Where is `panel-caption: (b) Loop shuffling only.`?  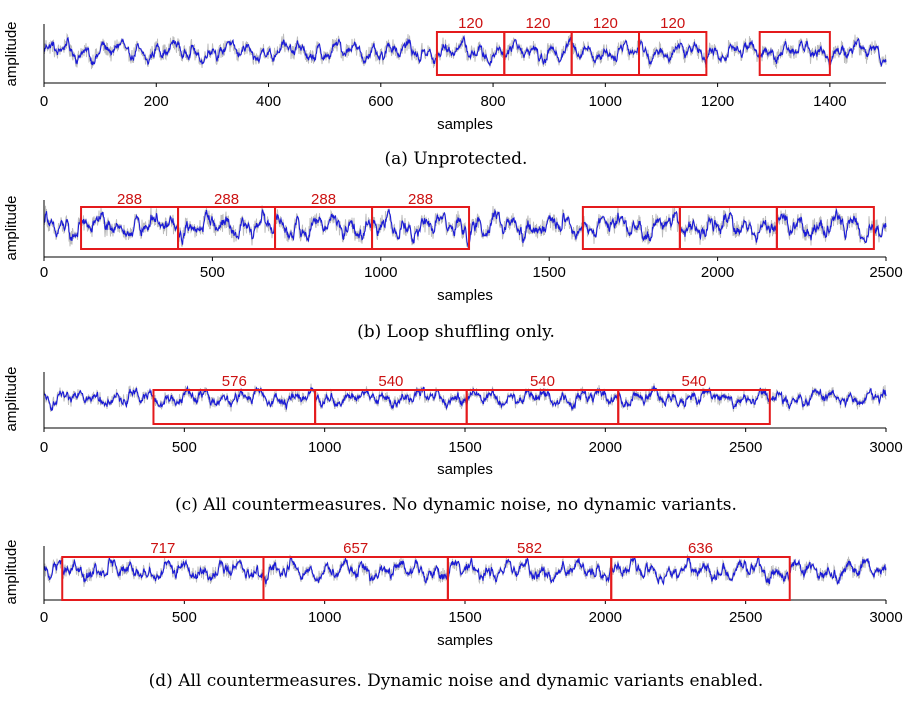 panel-caption: (b) Loop shuffling only. is located at coordinates (456, 332).